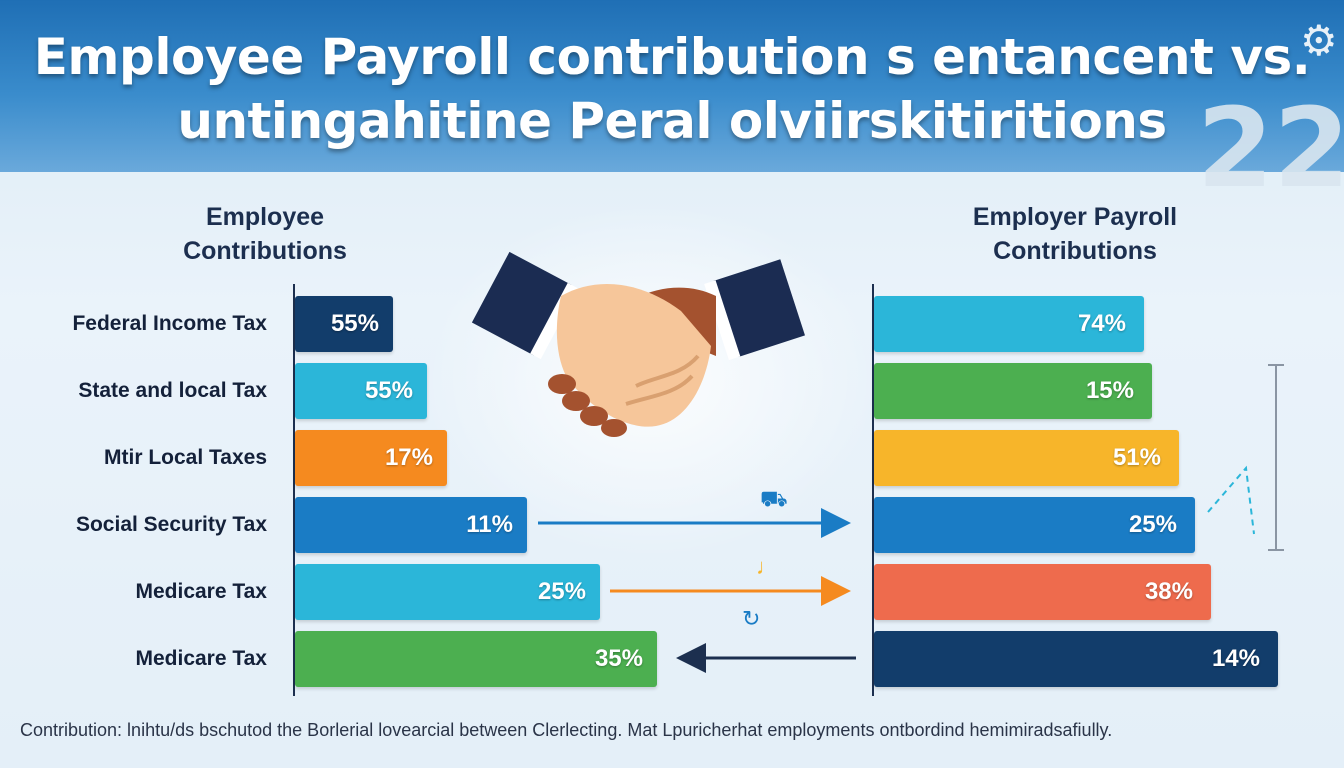  I want to click on employer-bar-value: 51%, so click(1136, 457).